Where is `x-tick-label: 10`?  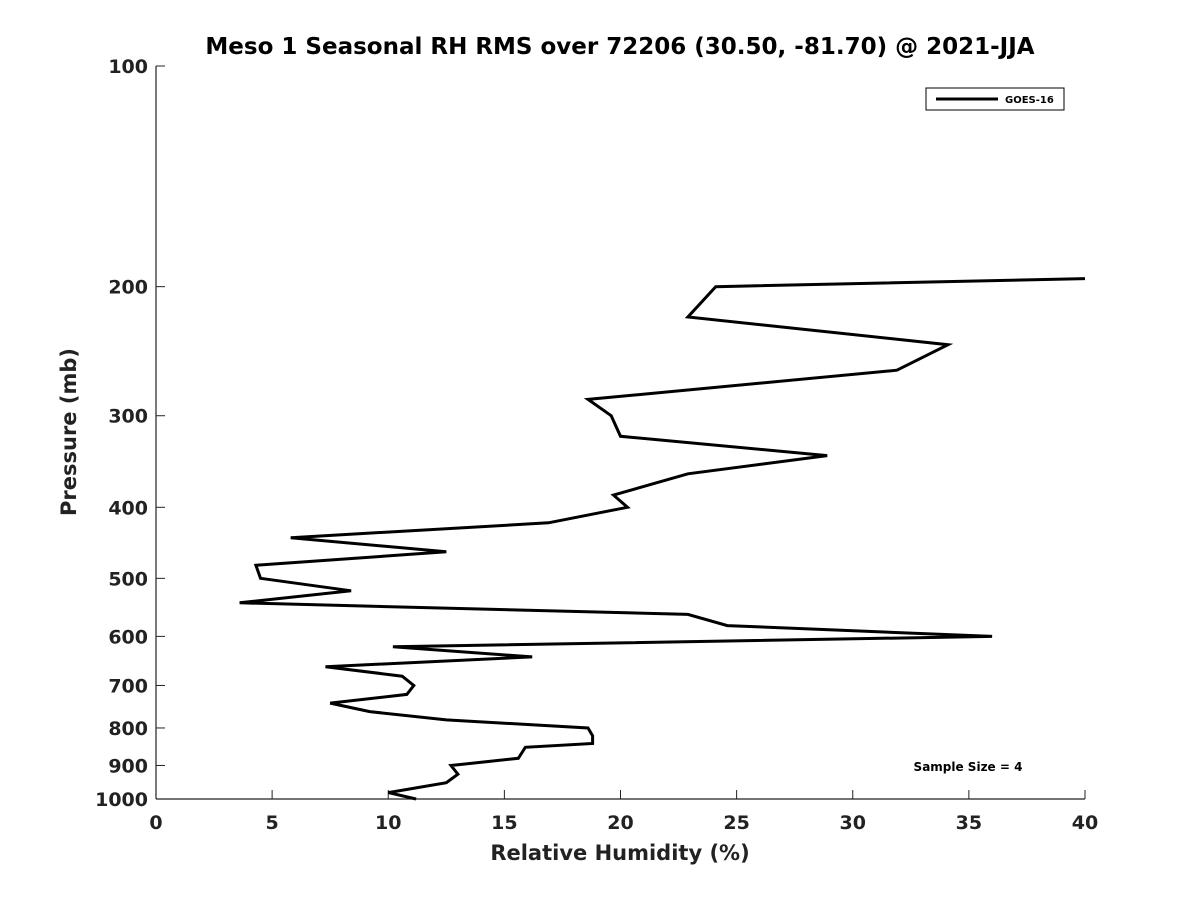
x-tick-label: 10 is located at coordinates (388, 823).